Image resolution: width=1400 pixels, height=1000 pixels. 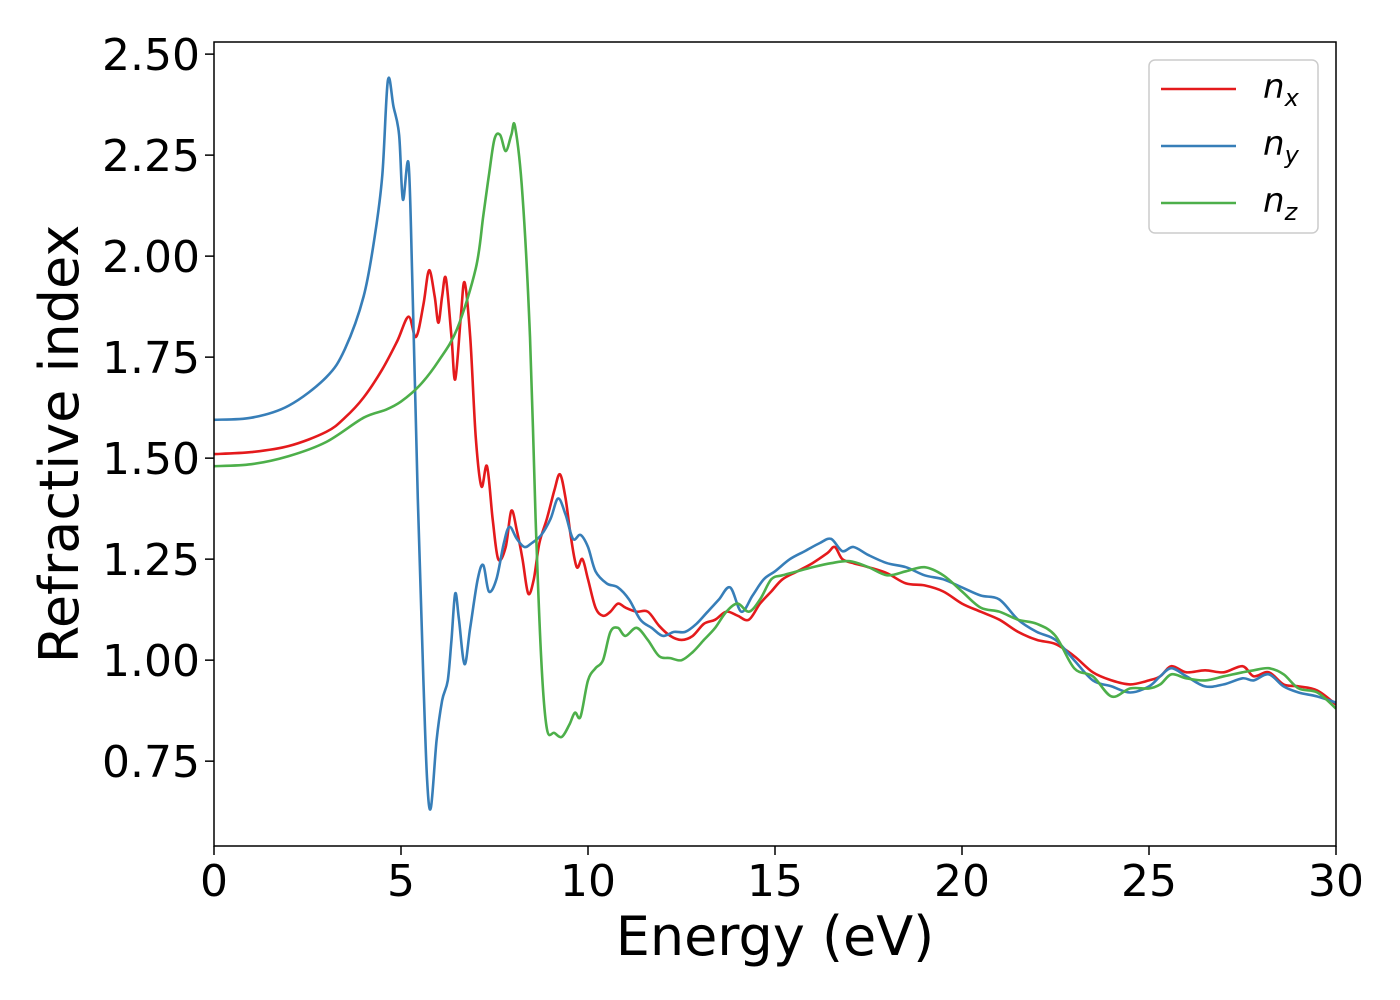 What do you see at coordinates (588, 881) in the screenshot?
I see `x-tick-label: 10` at bounding box center [588, 881].